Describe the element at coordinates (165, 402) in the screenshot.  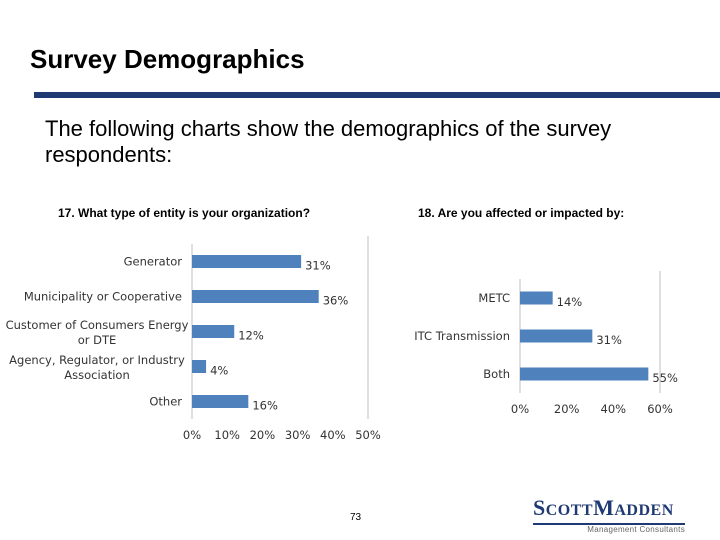
I see `chart1-category-label-4-0: Other` at that location.